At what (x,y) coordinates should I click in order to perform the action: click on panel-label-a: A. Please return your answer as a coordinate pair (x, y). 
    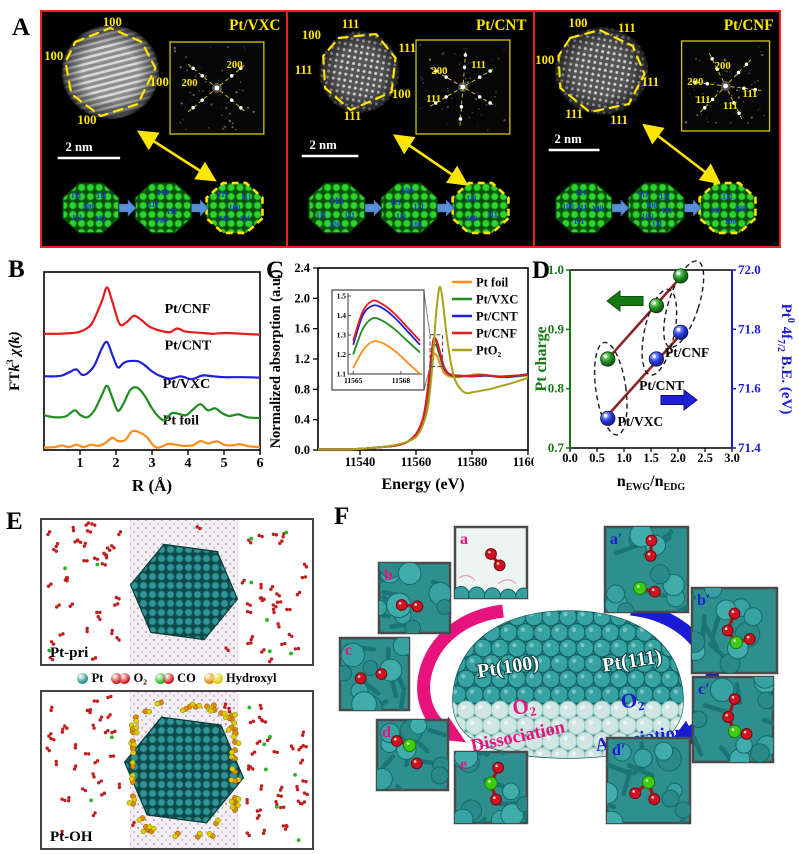
    Looking at the image, I should click on (21, 27).